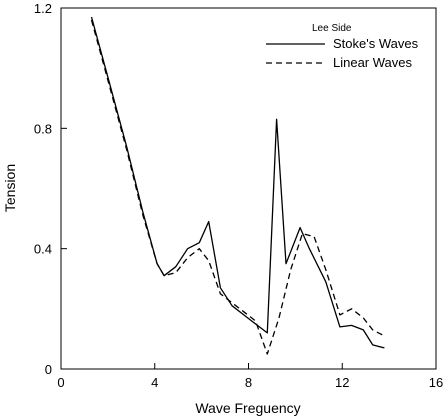  Describe the element at coordinates (342, 382) in the screenshot. I see `x-tick-label: 12` at that location.